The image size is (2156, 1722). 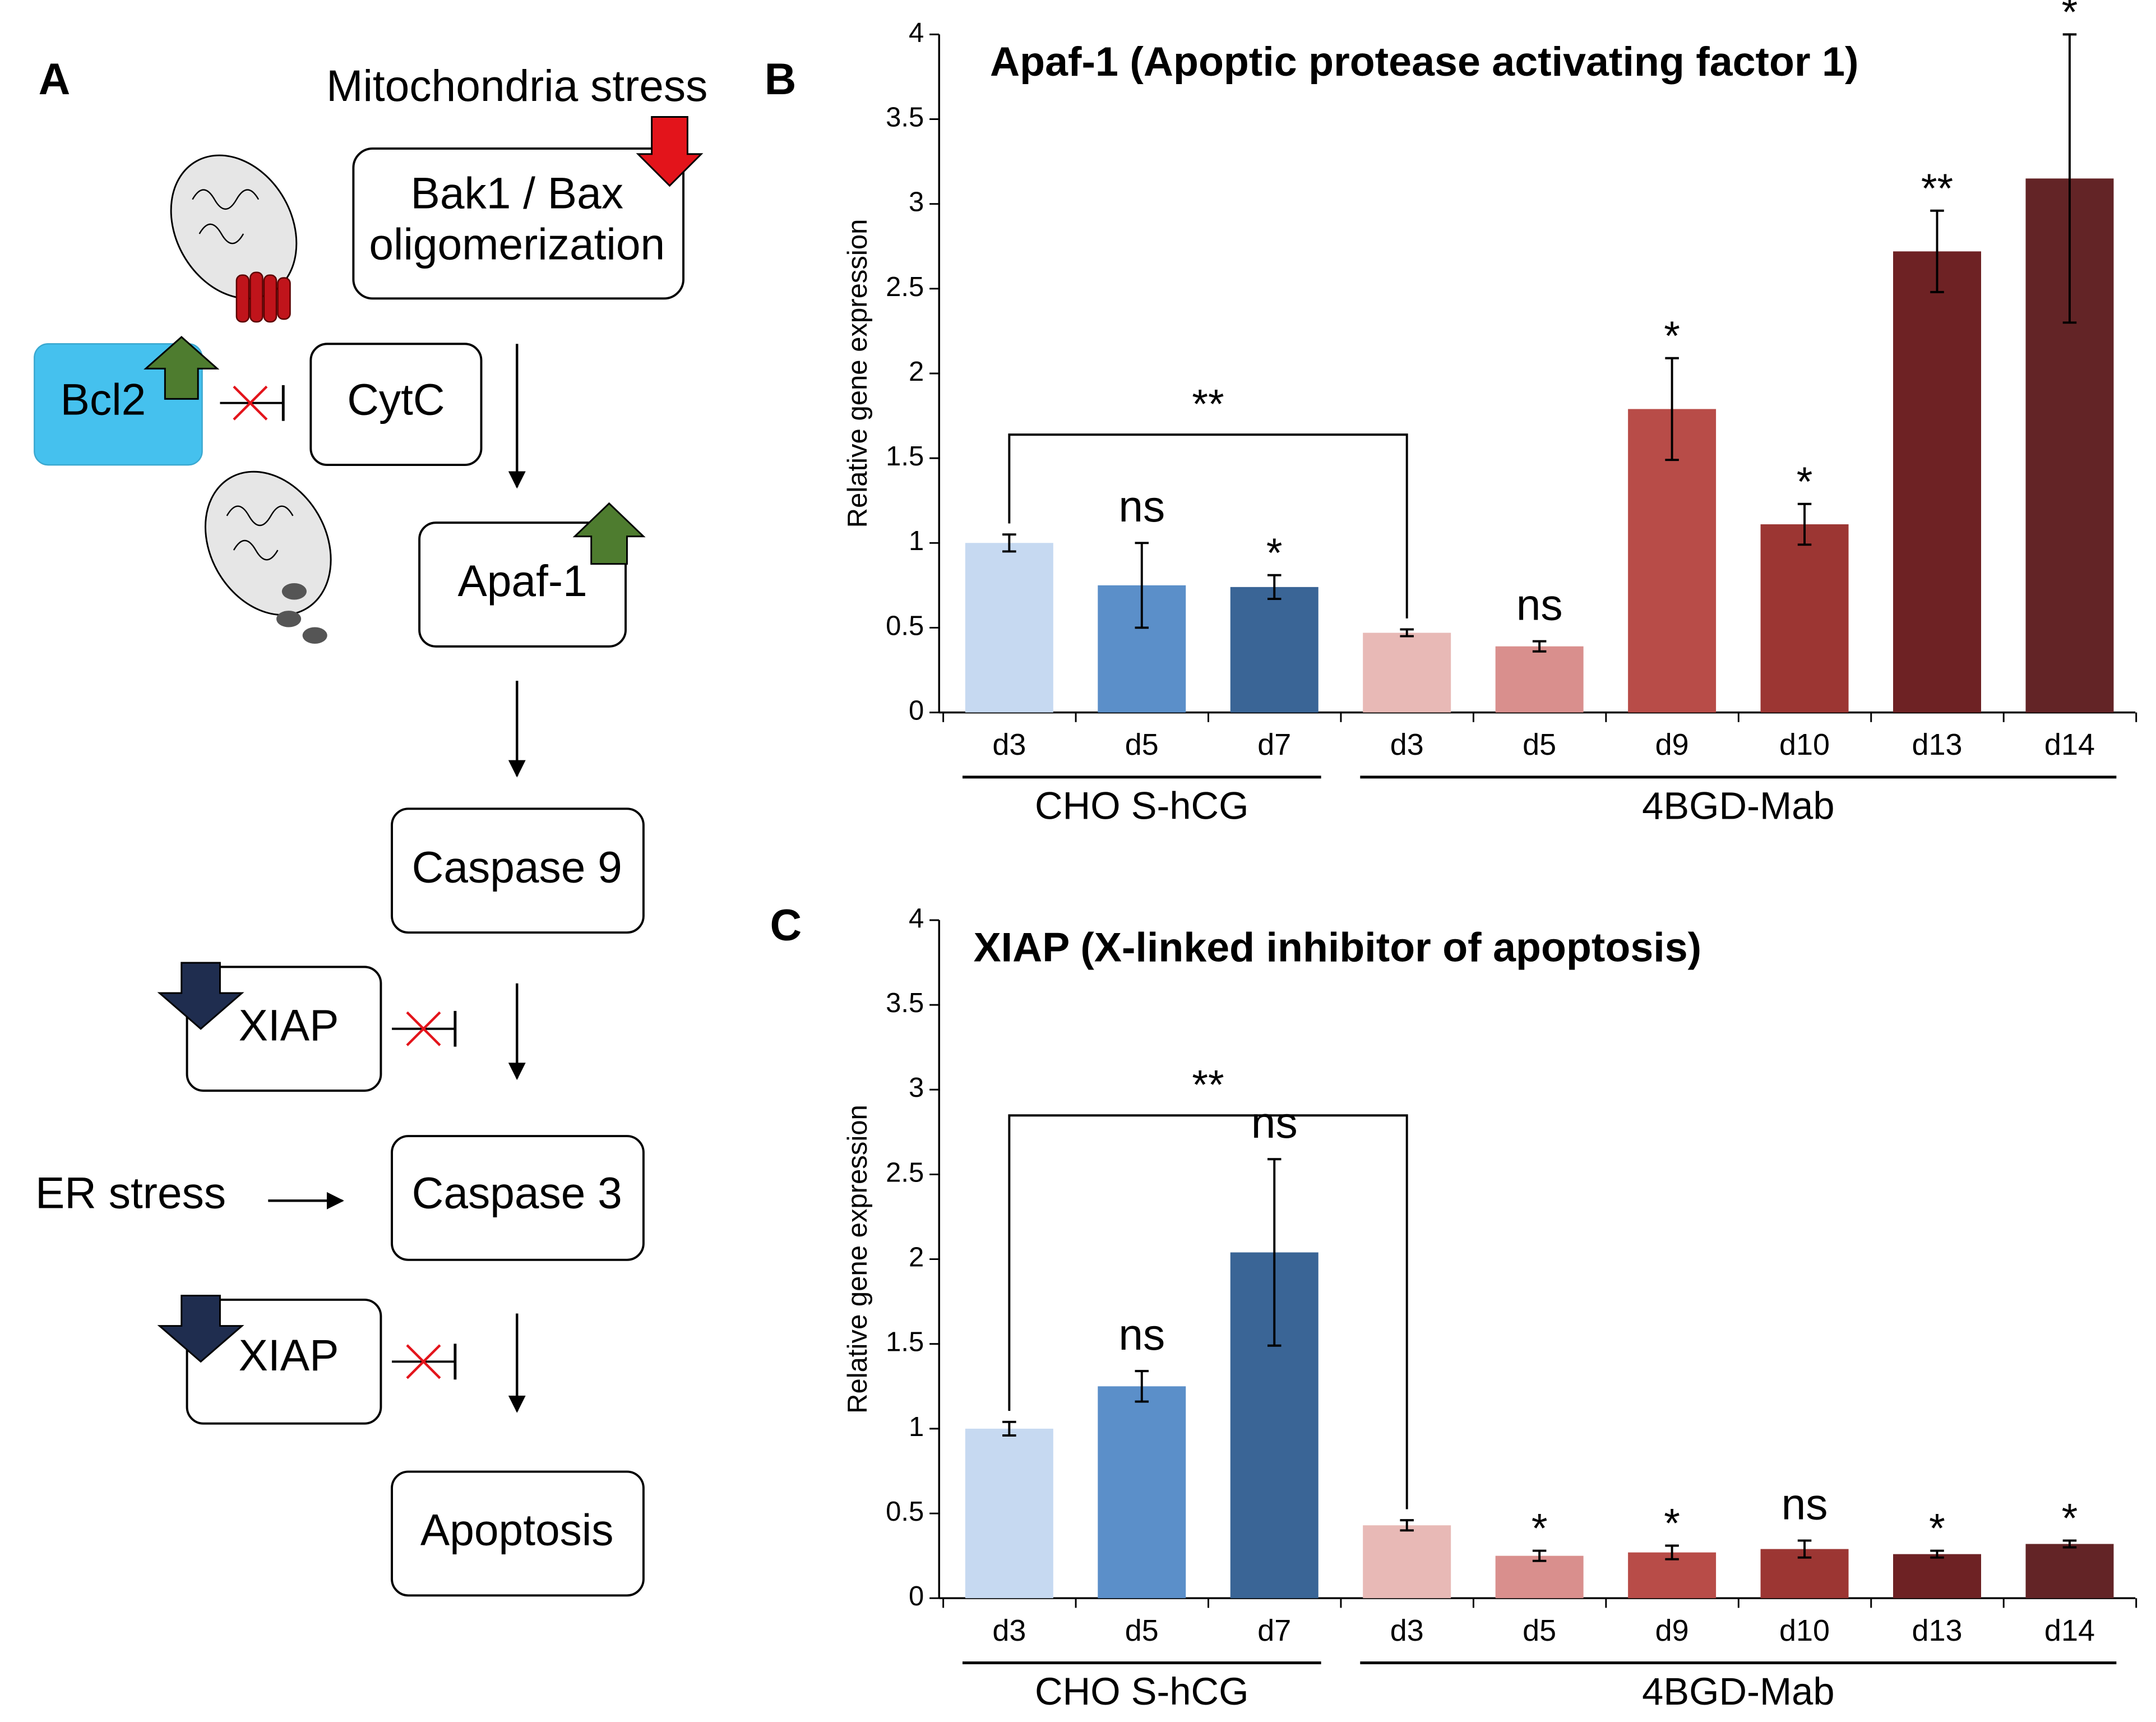 I want to click on channel-icon, so click(x=263, y=297).